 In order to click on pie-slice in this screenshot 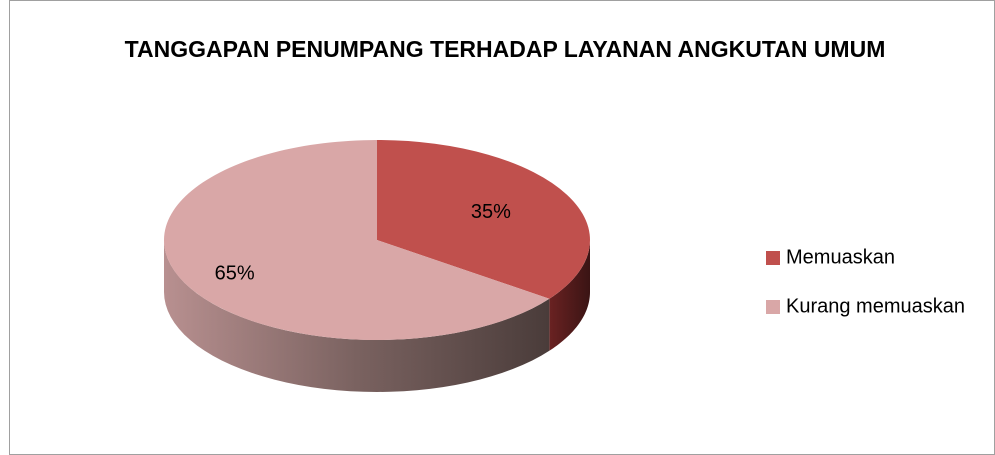, I will do `click(484, 219)`.